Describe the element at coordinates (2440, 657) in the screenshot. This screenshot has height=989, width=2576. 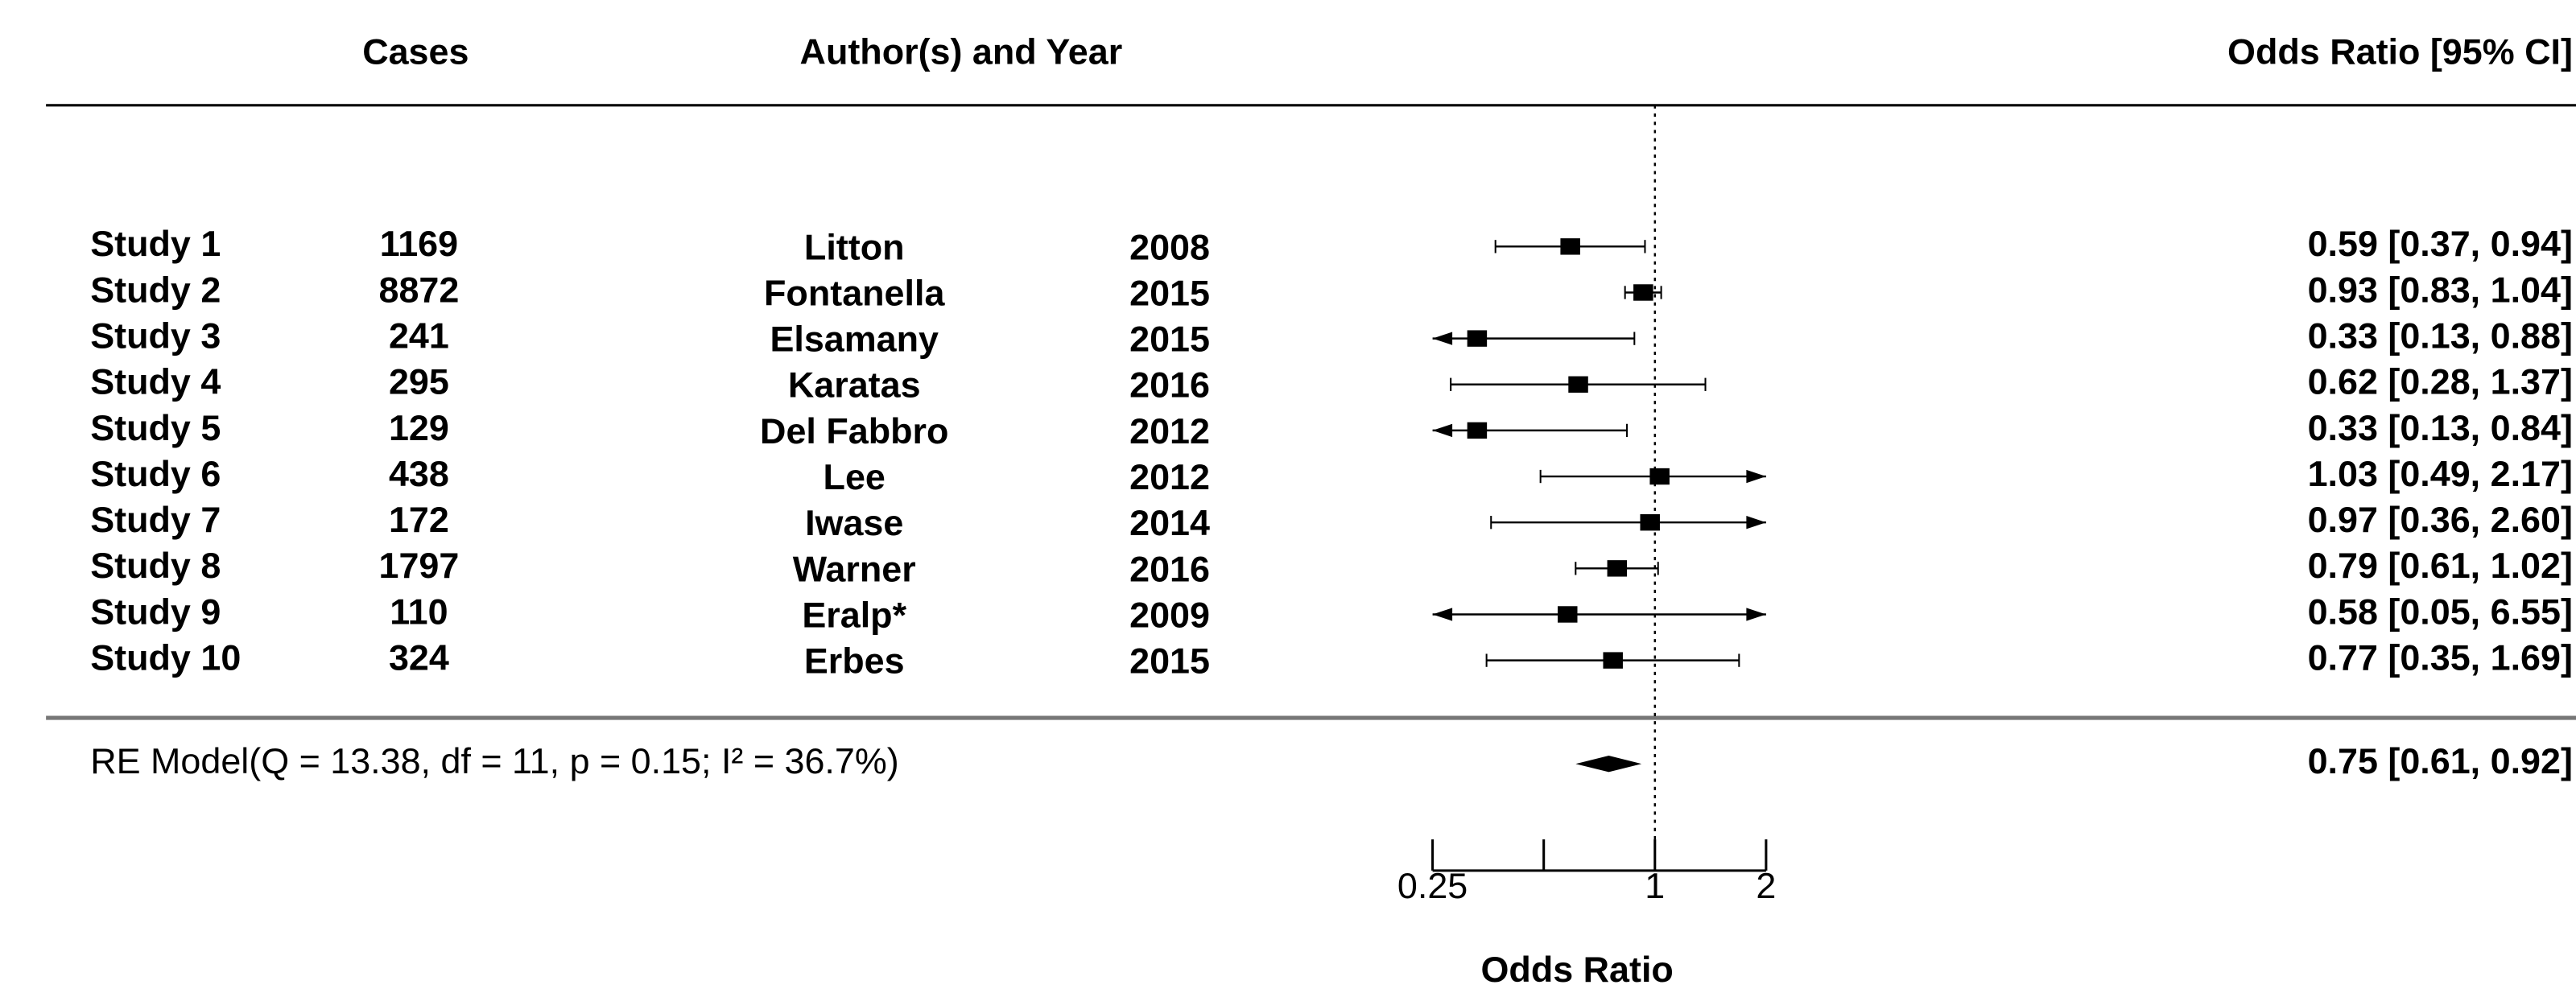
I see `estimate-label: 0.77 [0.35, 1.69]` at that location.